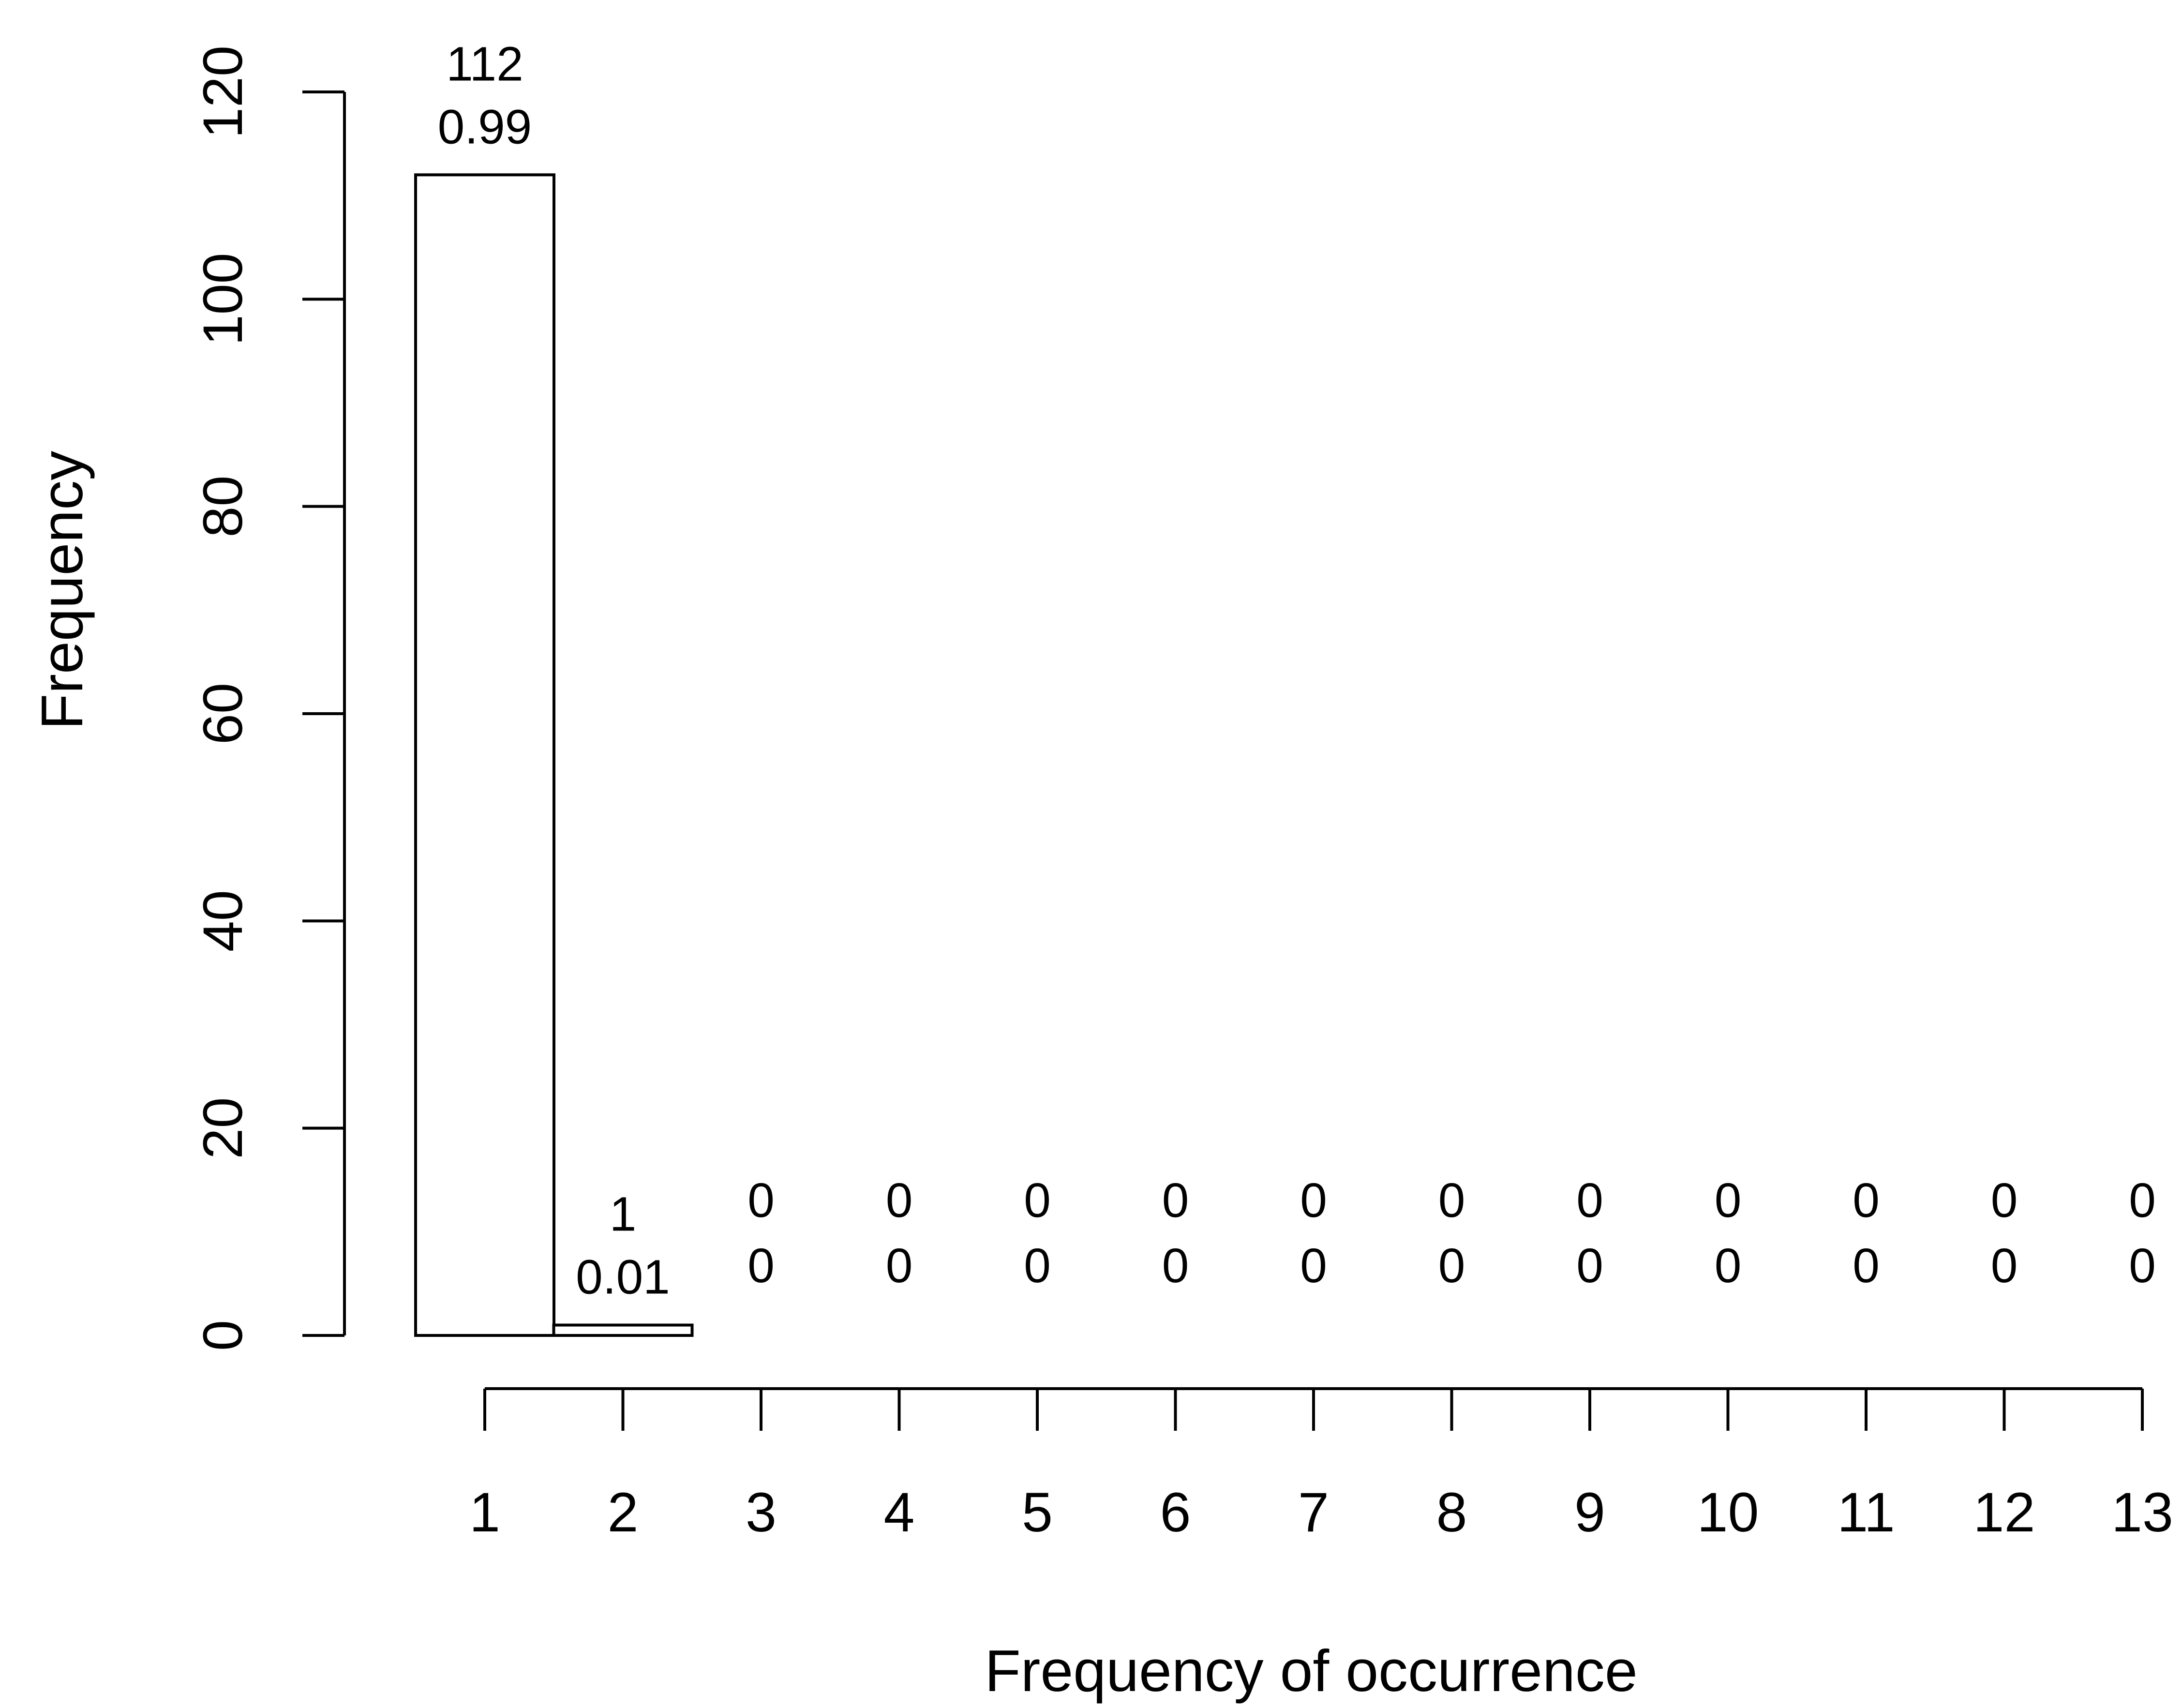  What do you see at coordinates (1313, 1512) in the screenshot?
I see `x-tick-label: 7` at bounding box center [1313, 1512].